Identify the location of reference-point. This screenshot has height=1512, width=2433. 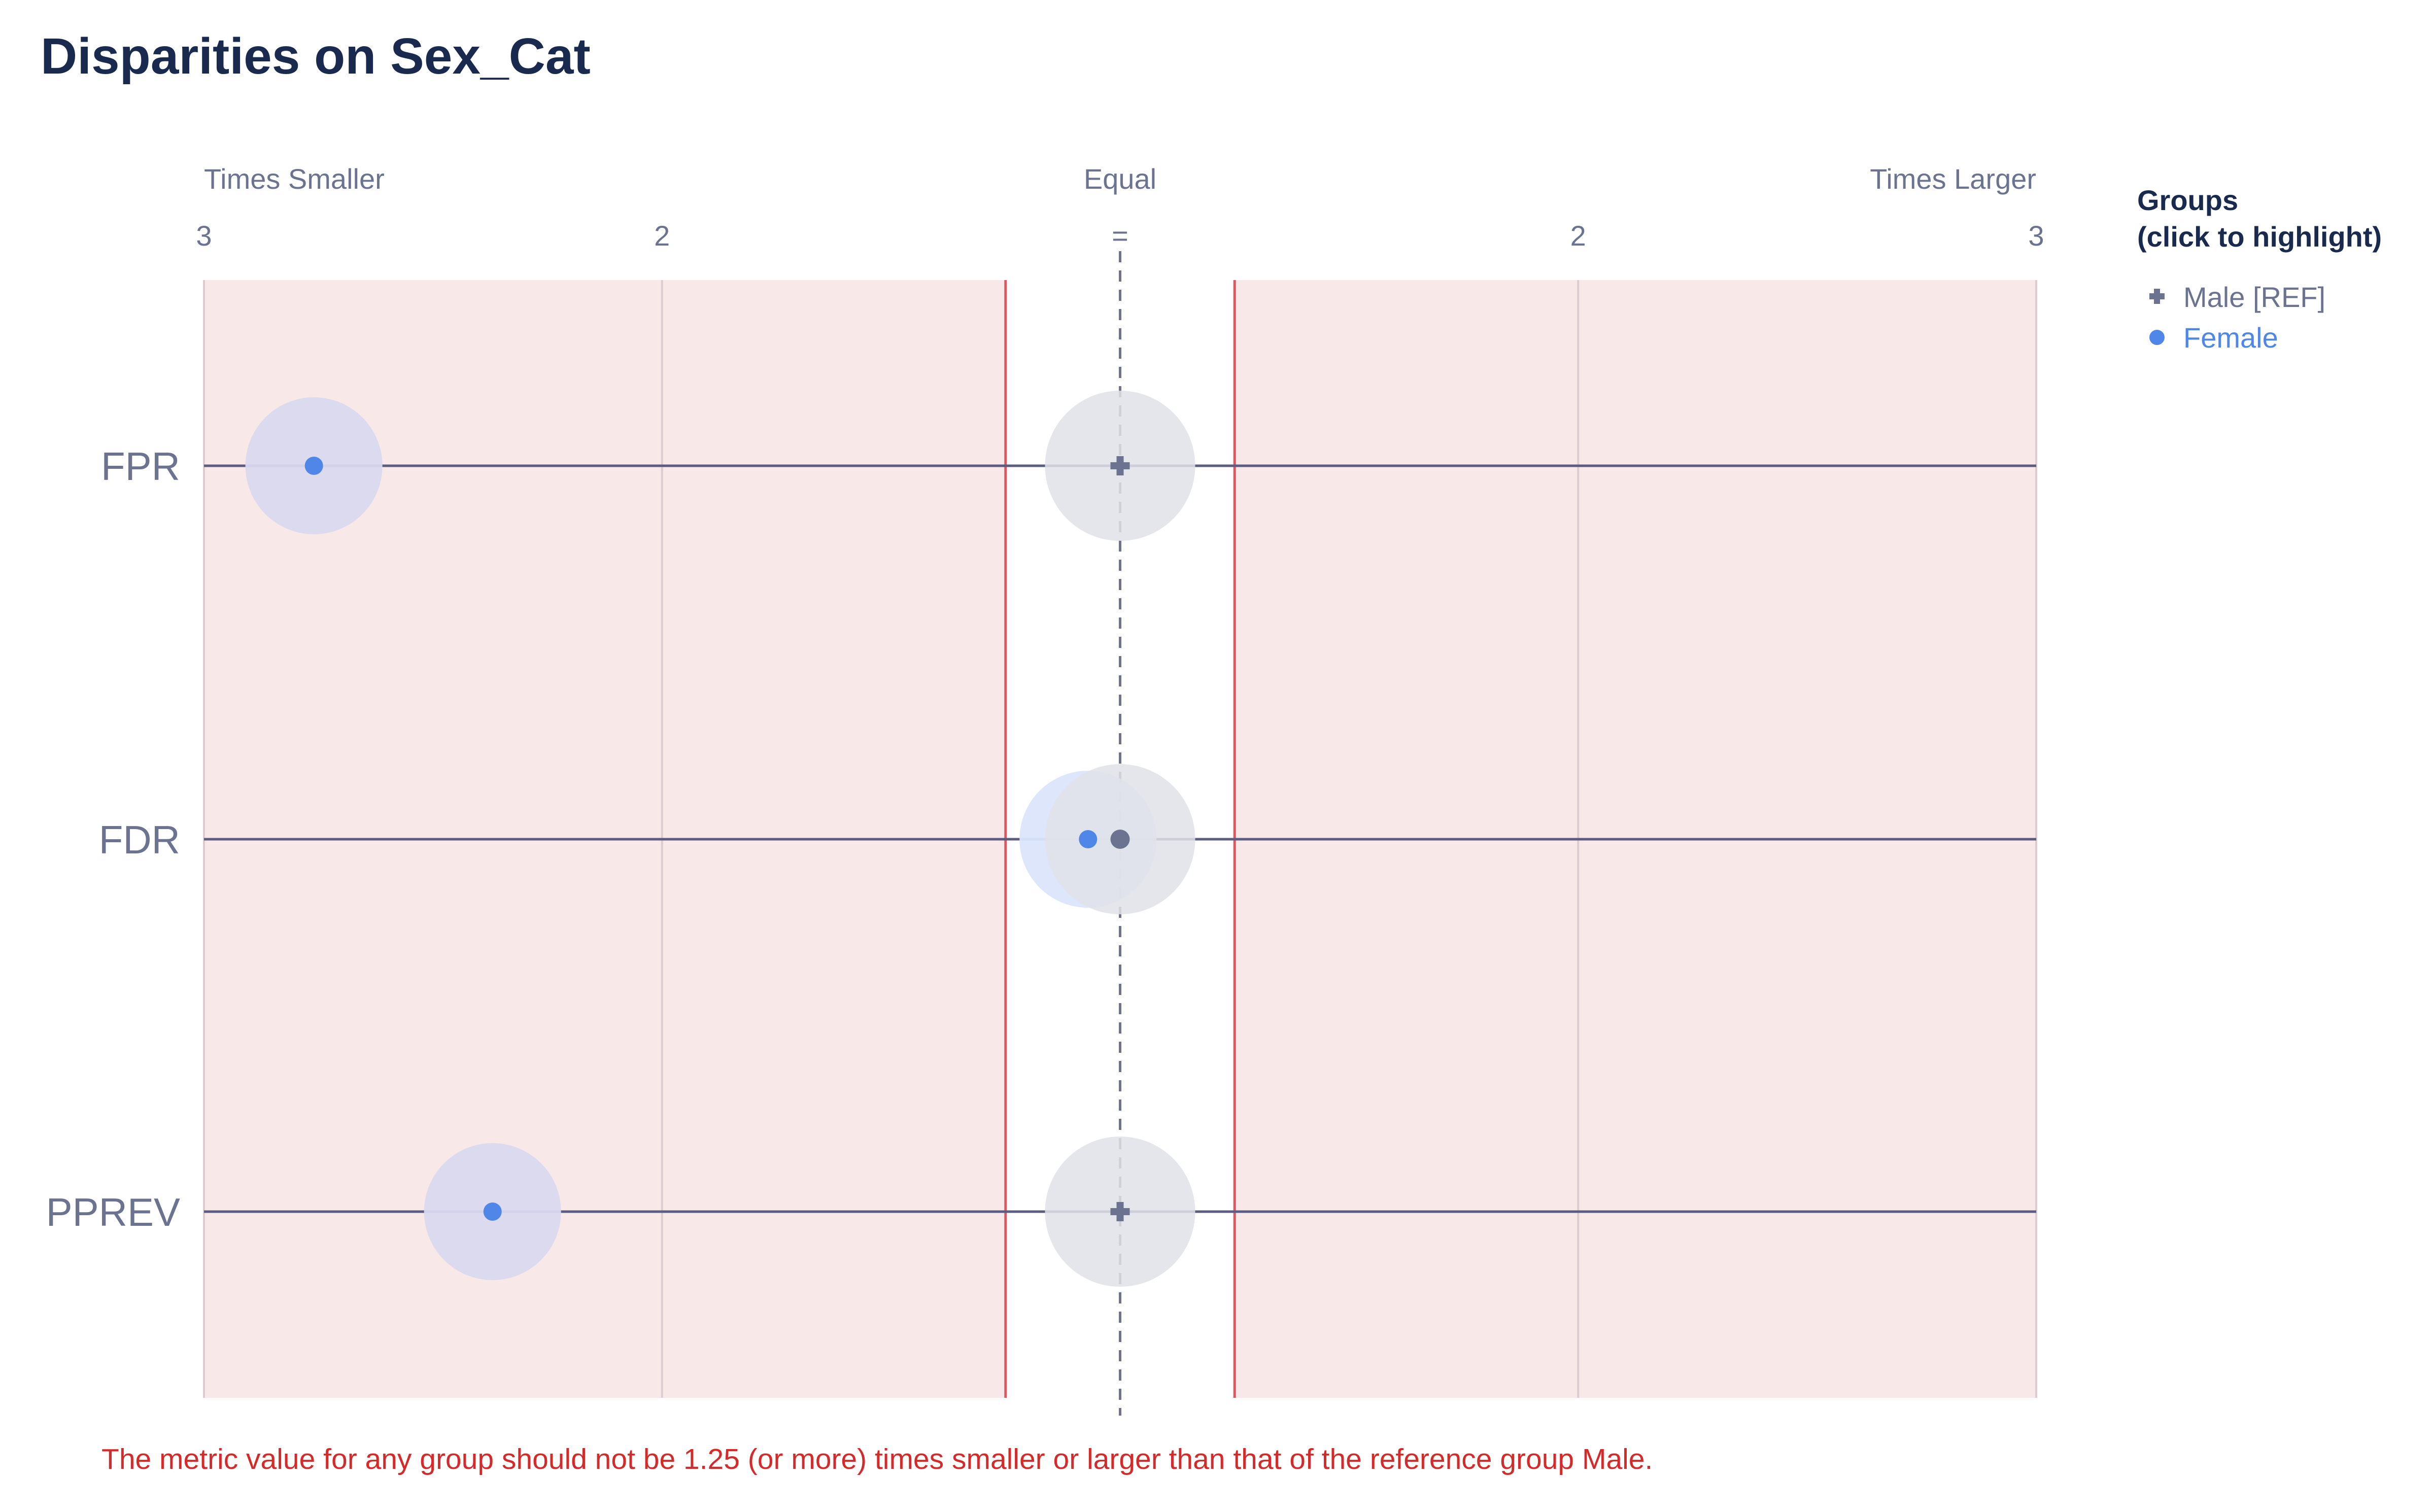
(1120, 839).